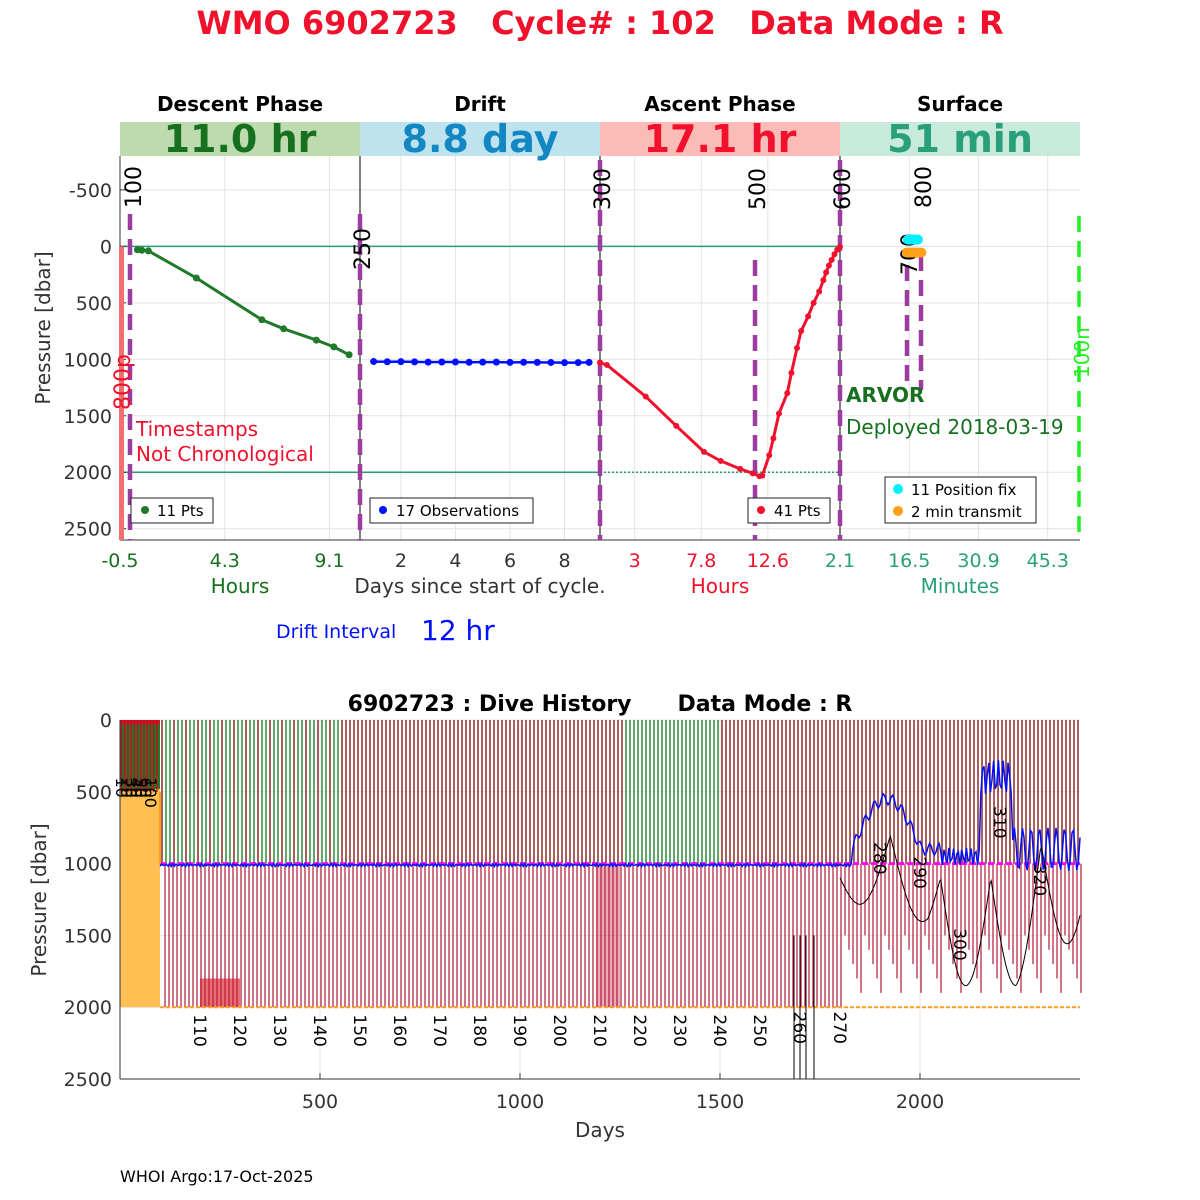 The height and width of the screenshot is (1200, 1200). Describe the element at coordinates (963, 490) in the screenshot. I see `surface-legend-fix-text: 11 Position fix` at that location.